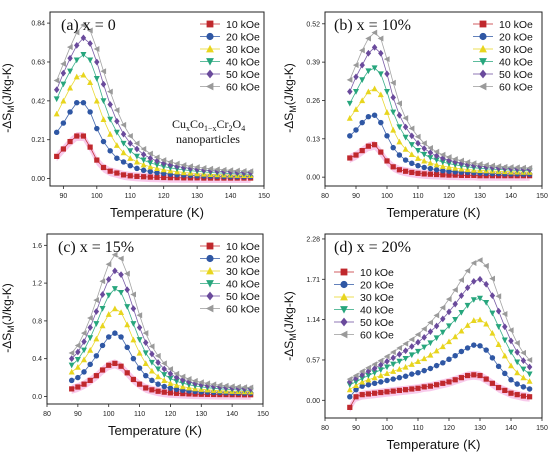 Image resolution: width=550 pixels, height=452 pixels. Describe the element at coordinates (313, 101) in the screenshot. I see `y-tick-label: 0.26` at that location.